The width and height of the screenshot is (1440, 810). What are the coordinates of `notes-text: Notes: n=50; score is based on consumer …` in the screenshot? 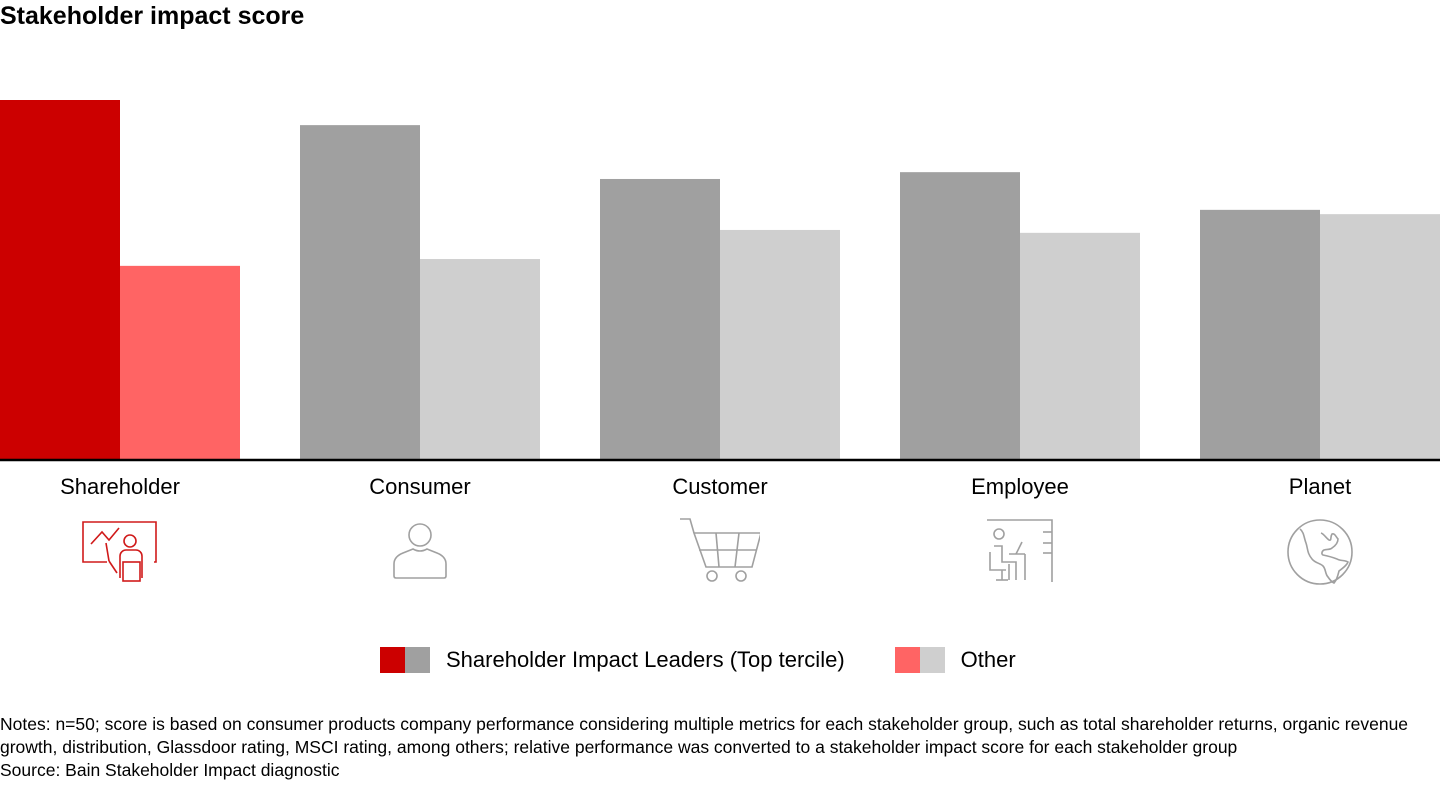 It's located at (704, 735).